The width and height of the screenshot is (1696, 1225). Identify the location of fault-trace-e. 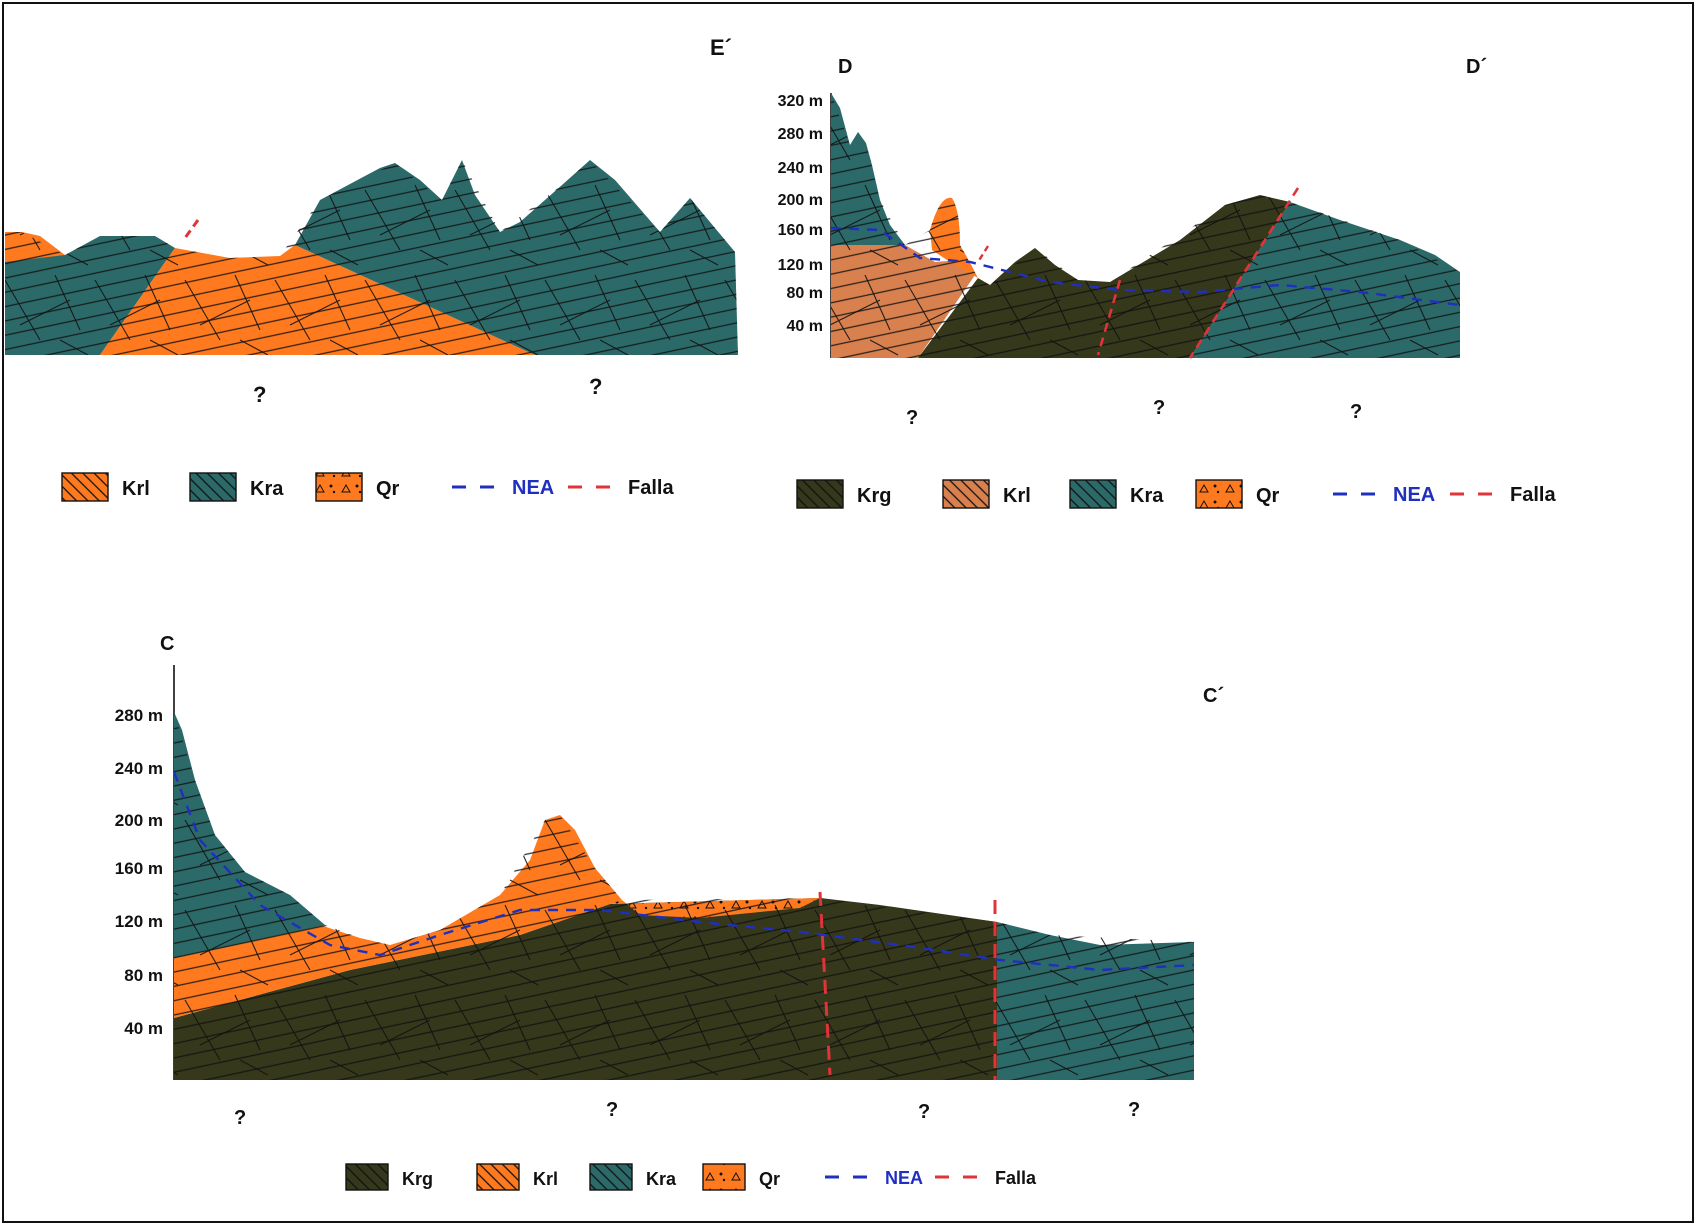
(191, 229).